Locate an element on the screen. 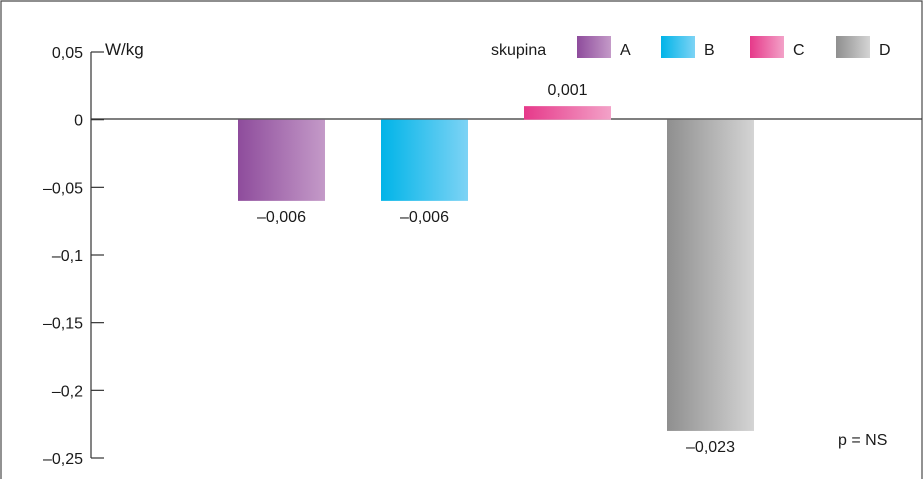 This screenshot has height=484, width=923. legend: skupina A B C D is located at coordinates (691, 47).